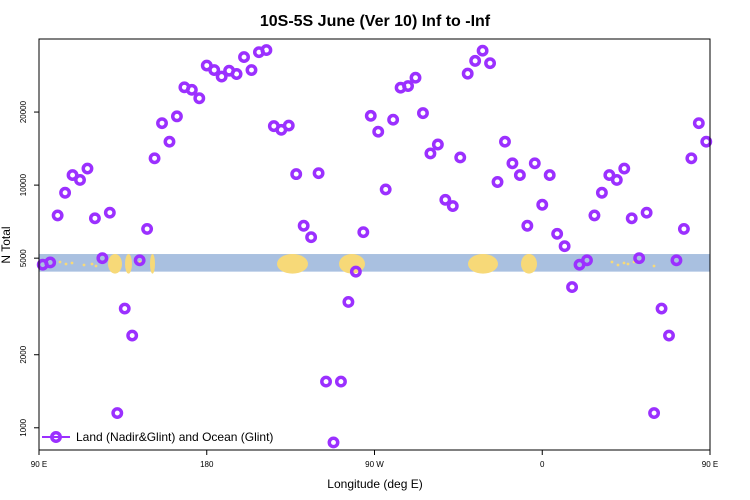 Image resolution: width=750 pixels, height=500 pixels. I want to click on x-tick-label: 0, so click(542, 464).